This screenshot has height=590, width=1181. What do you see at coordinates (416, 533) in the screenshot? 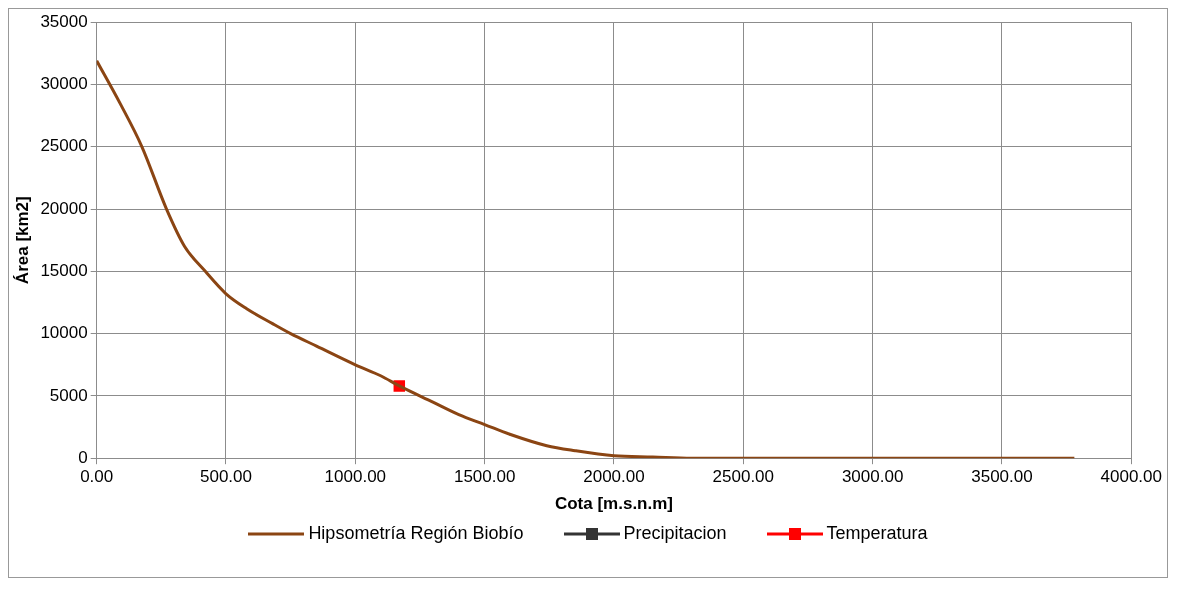
I see `legend-label: Hipsometría Región Biobío` at bounding box center [416, 533].